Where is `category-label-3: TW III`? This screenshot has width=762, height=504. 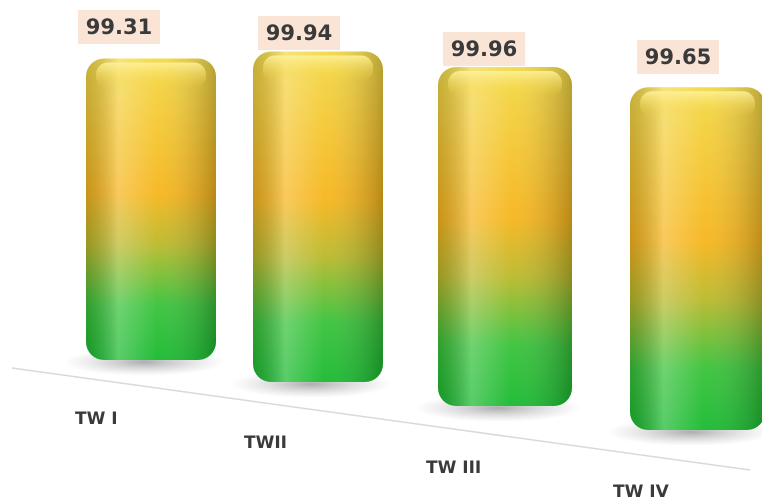
category-label-3: TW III is located at coordinates (453, 468).